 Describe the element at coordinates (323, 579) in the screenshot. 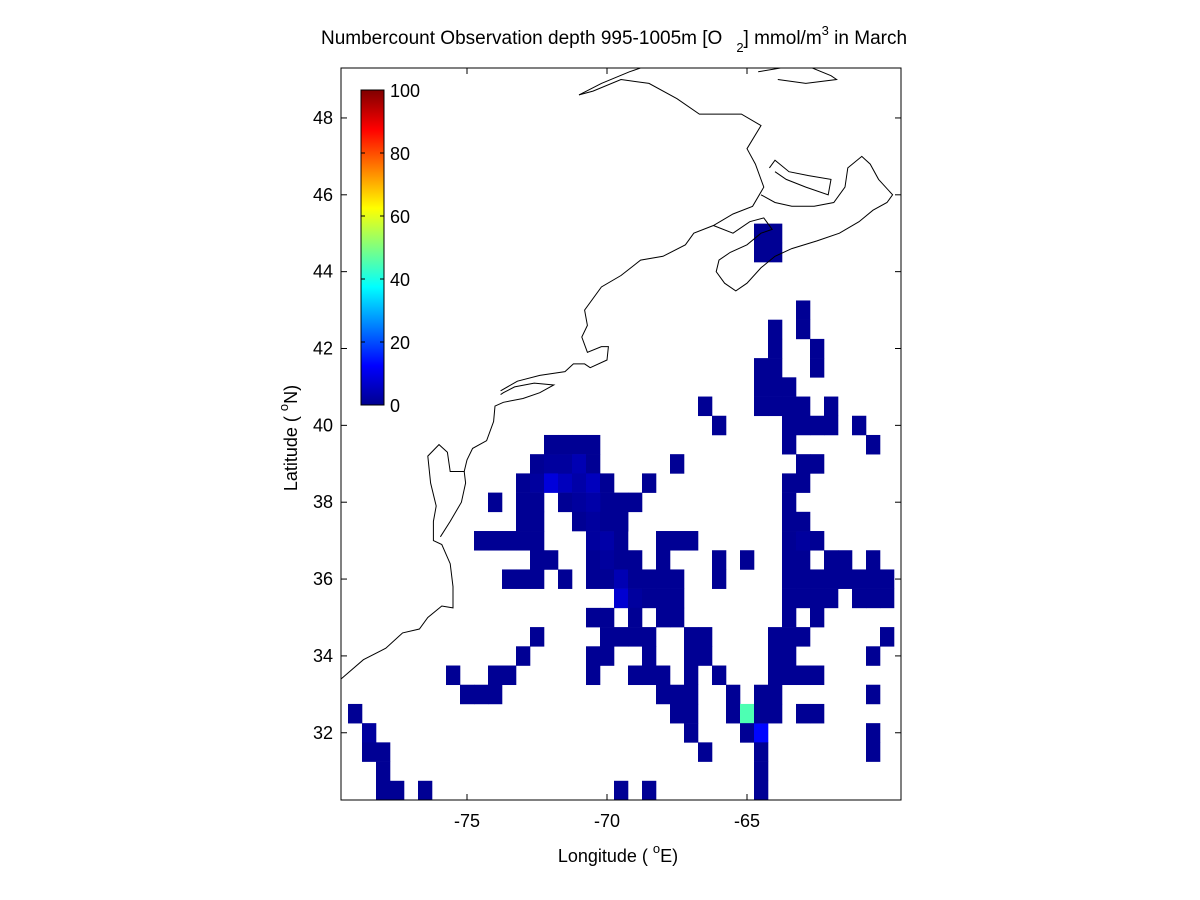

I see `y-tick-label: 36` at that location.